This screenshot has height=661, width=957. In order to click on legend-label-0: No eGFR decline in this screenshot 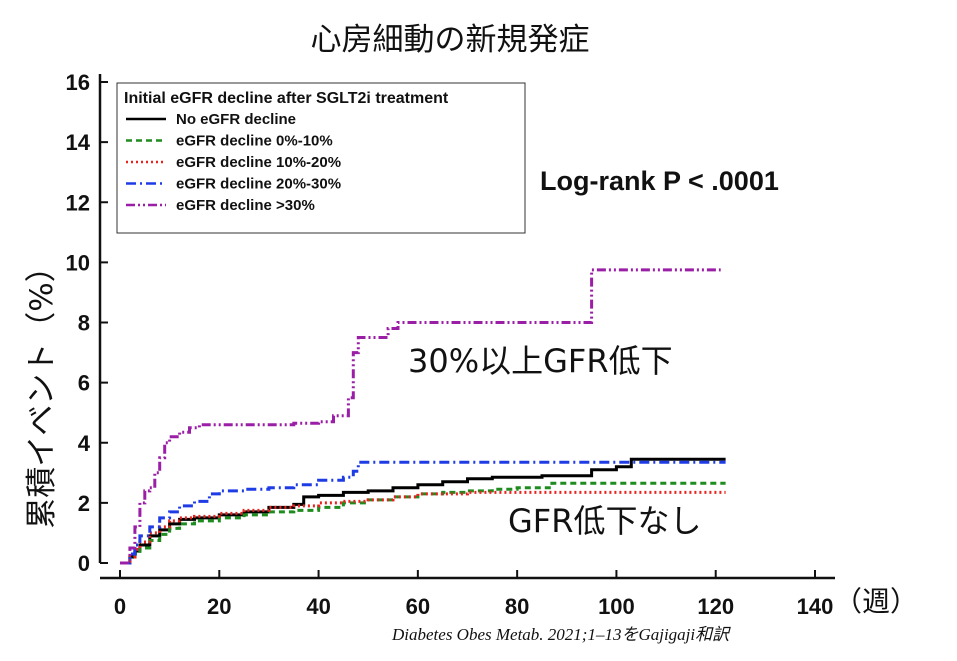, I will do `click(236, 119)`.